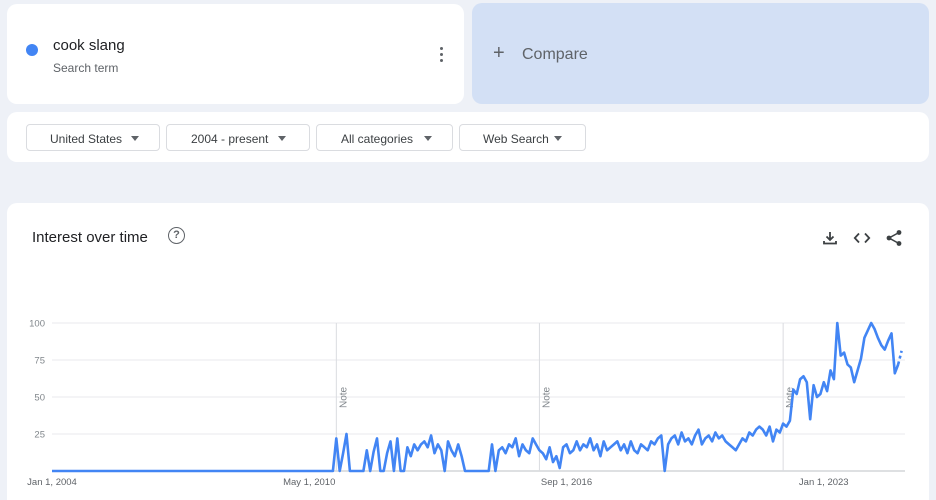 The height and width of the screenshot is (500, 936). I want to click on compare-button: + Compare, so click(700, 53).